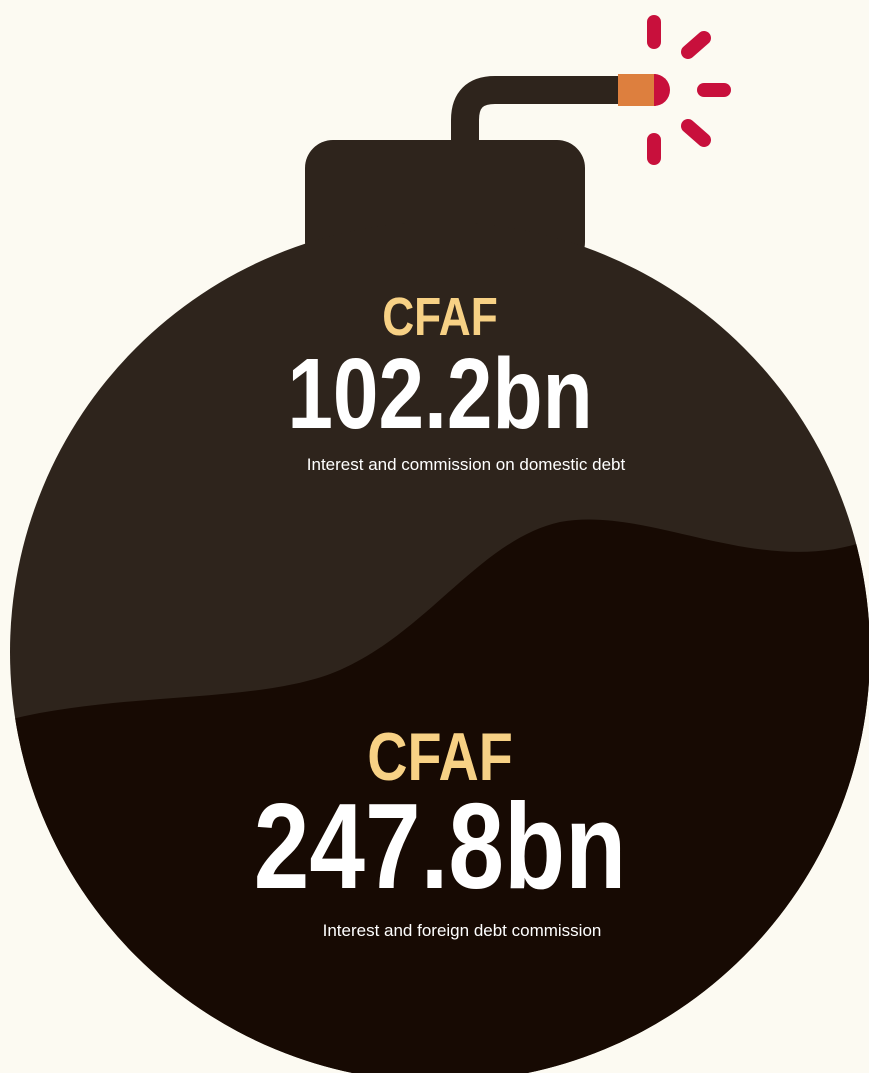  What do you see at coordinates (440, 846) in the screenshot?
I see `bottom-amount: 247.8bn` at bounding box center [440, 846].